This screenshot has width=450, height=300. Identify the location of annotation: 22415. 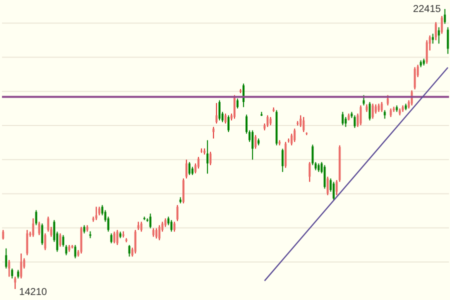
(427, 9).